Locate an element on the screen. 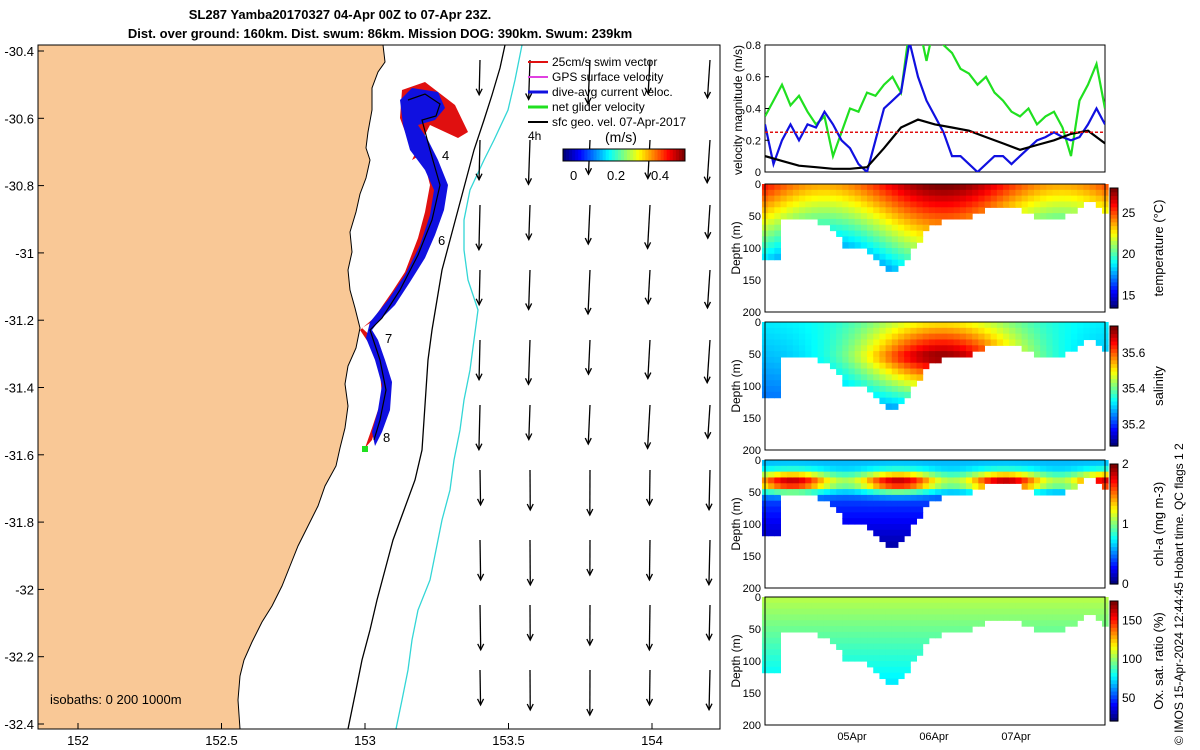 The width and height of the screenshot is (1200, 750). section-colorbar-tick: 1 is located at coordinates (1125, 524).